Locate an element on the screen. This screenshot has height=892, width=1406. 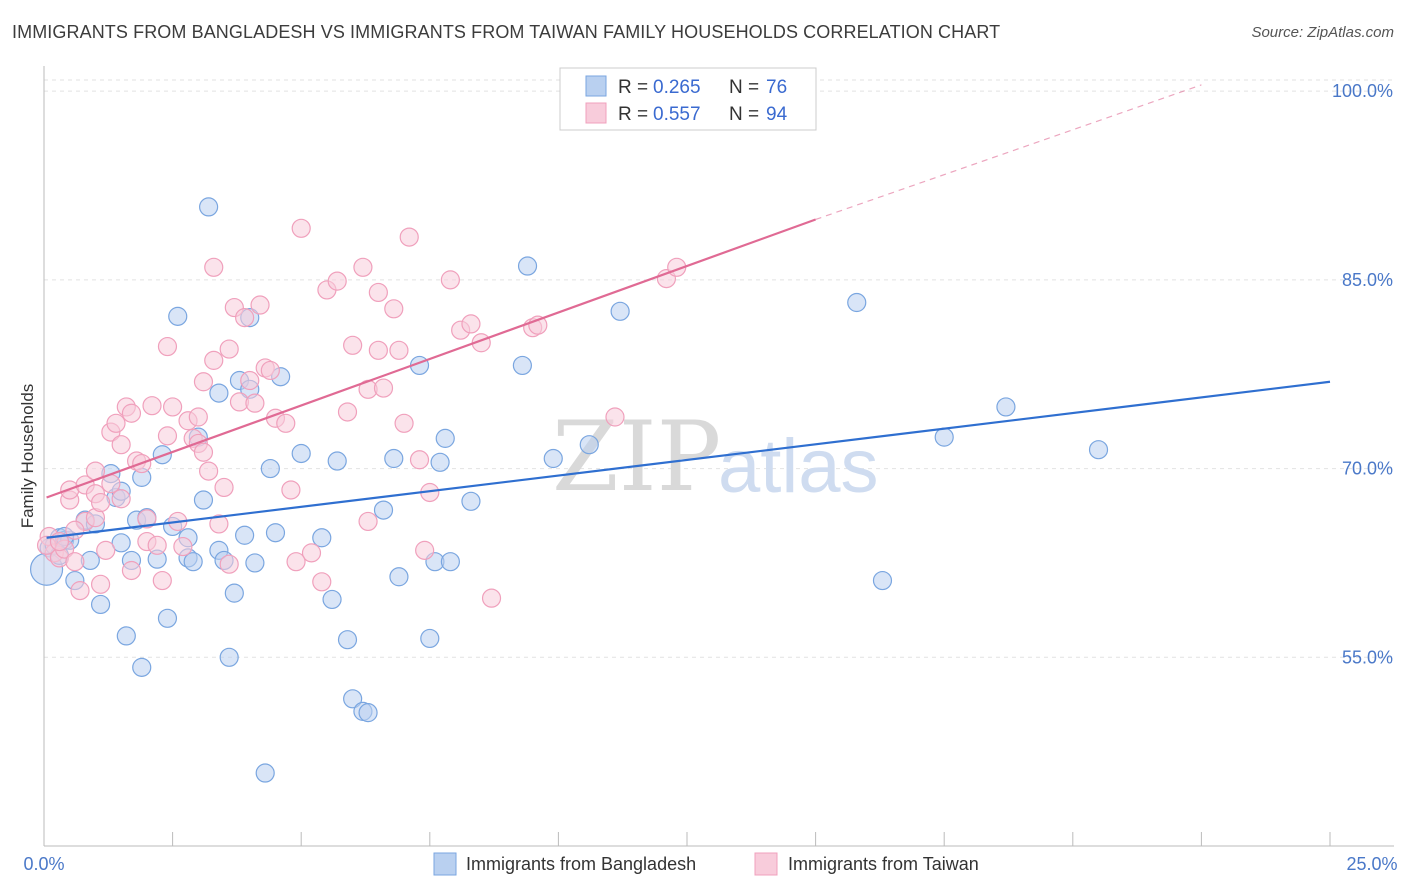
bottom-legend-swatch-bangladesh is located at coordinates (445, 864).